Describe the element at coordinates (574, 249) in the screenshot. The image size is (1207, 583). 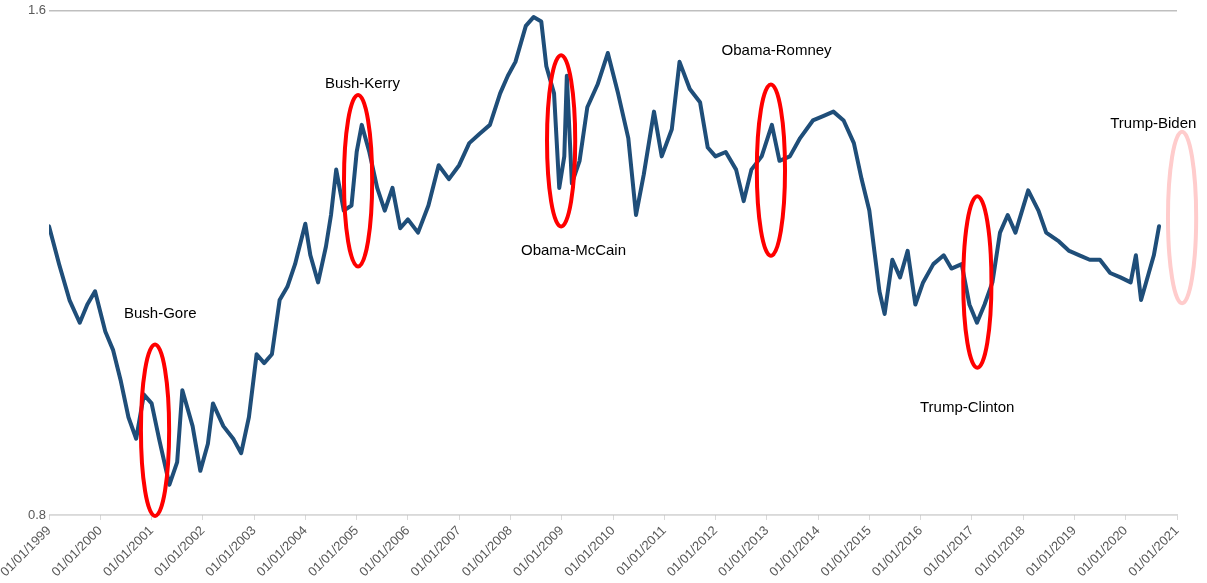
I see `annotation: Obama-McCain` at that location.